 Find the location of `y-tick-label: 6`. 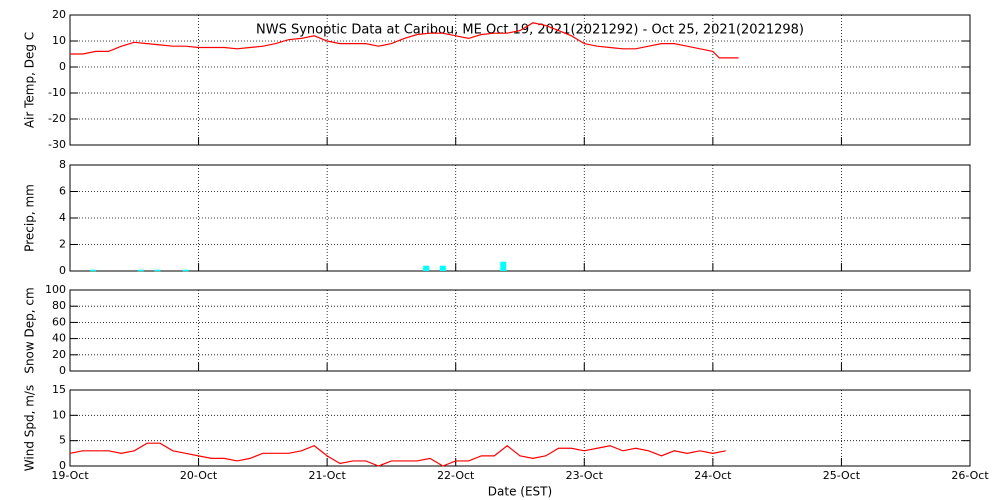

y-tick-label: 6 is located at coordinates (62, 191).